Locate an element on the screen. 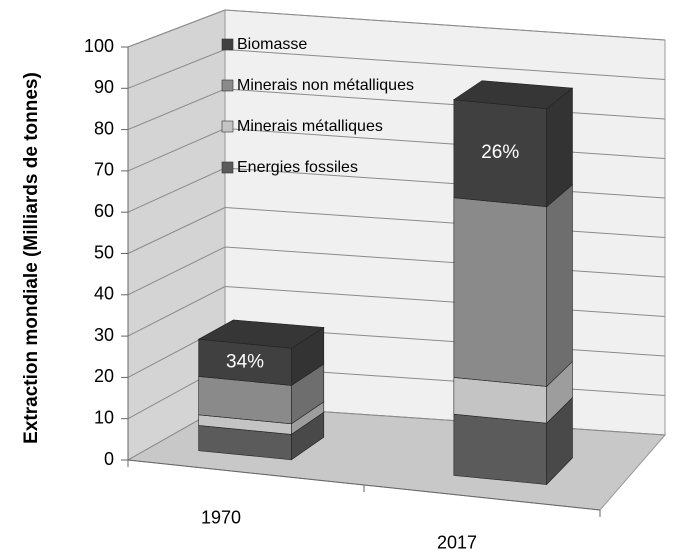 The width and height of the screenshot is (677, 554). y-tick-label: 80 is located at coordinates (104, 128).